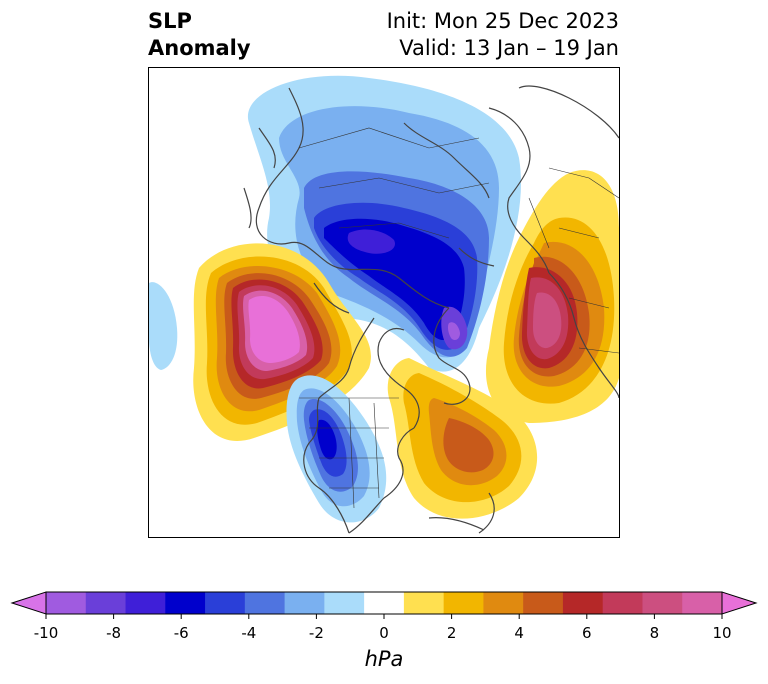  Describe the element at coordinates (316, 633) in the screenshot. I see `colorbar-tick-label: -2` at that location.